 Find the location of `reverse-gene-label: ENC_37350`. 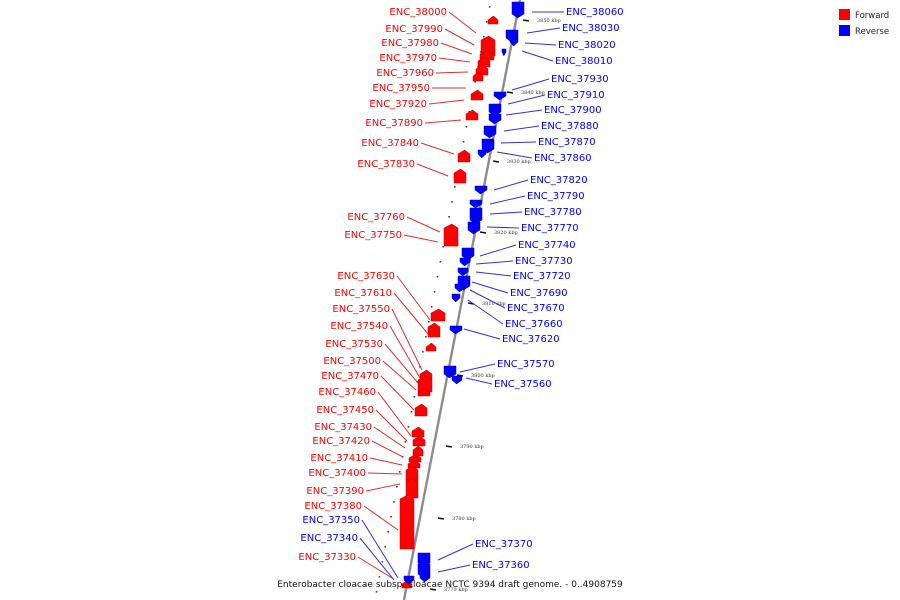

reverse-gene-label: ENC_37350 is located at coordinates (331, 520).